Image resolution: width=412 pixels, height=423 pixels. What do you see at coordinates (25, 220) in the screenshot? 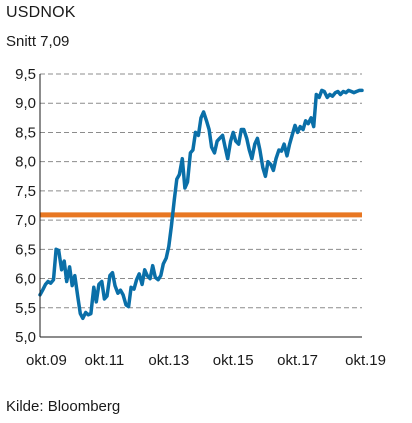
I see `y-tick-label: 7,0` at bounding box center [25, 220].